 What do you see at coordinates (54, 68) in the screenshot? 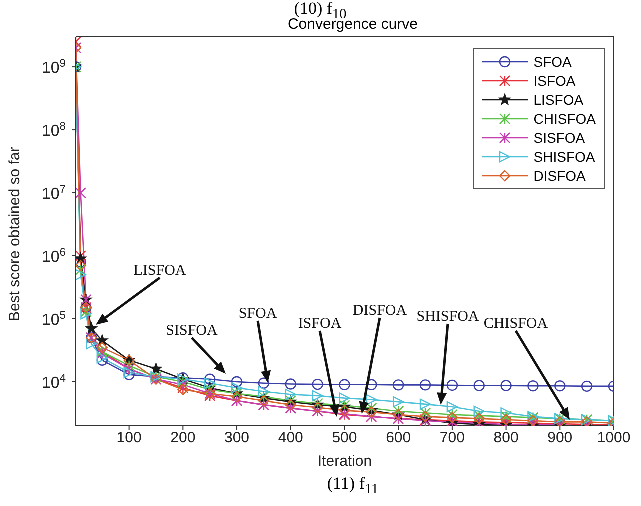
I see `y-tick-label: 10$^{9}$` at bounding box center [54, 68].